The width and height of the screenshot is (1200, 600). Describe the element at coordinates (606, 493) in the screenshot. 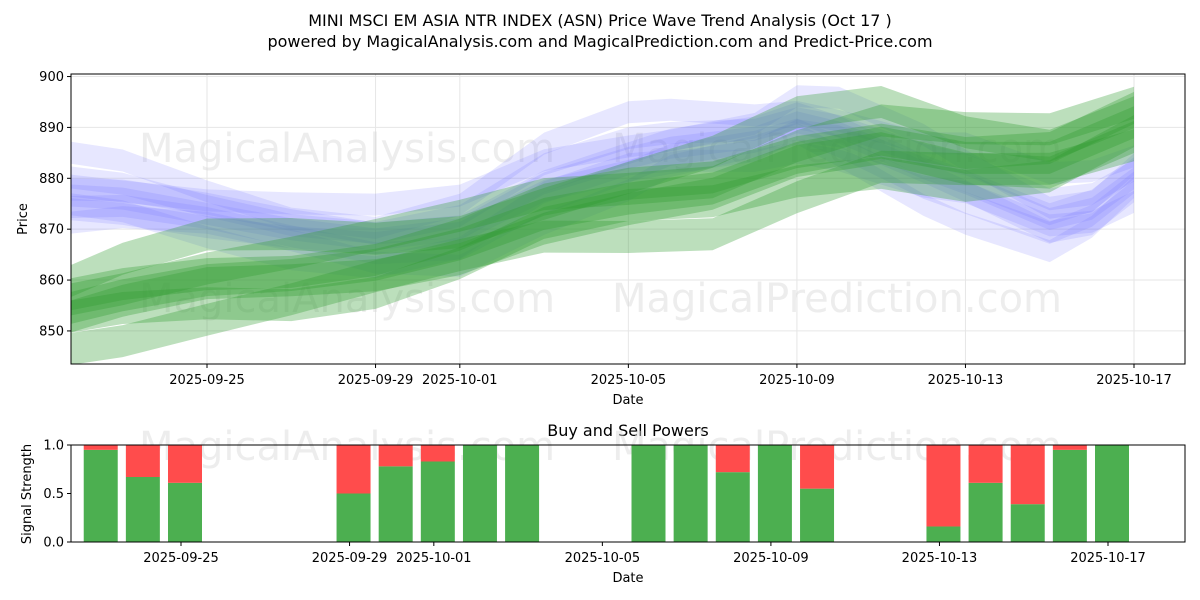

I see `buy-sell-bars` at that location.